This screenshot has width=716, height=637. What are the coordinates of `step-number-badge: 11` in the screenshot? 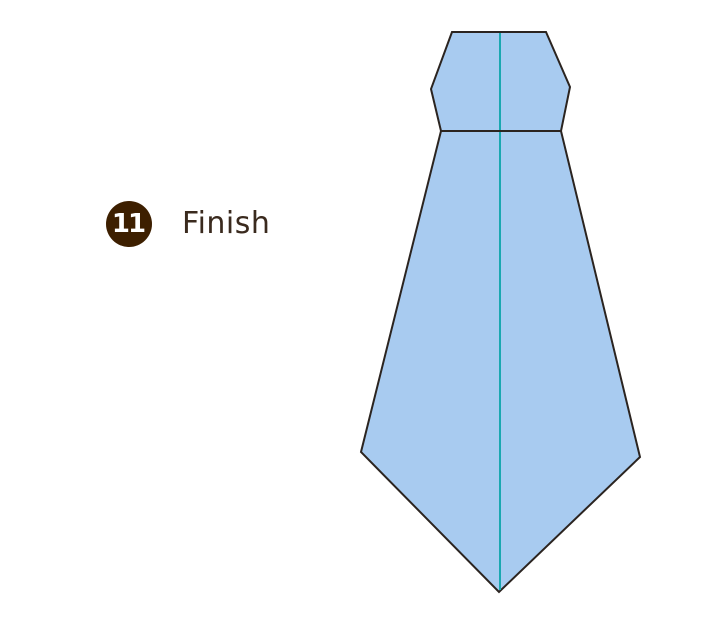 It's located at (129, 224).